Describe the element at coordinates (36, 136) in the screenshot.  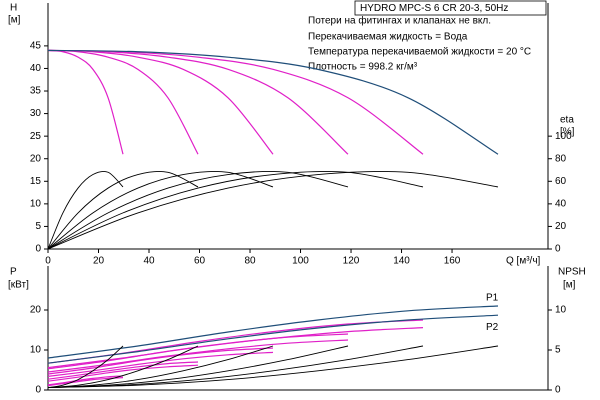
I see `y-tick-label: 25` at that location.